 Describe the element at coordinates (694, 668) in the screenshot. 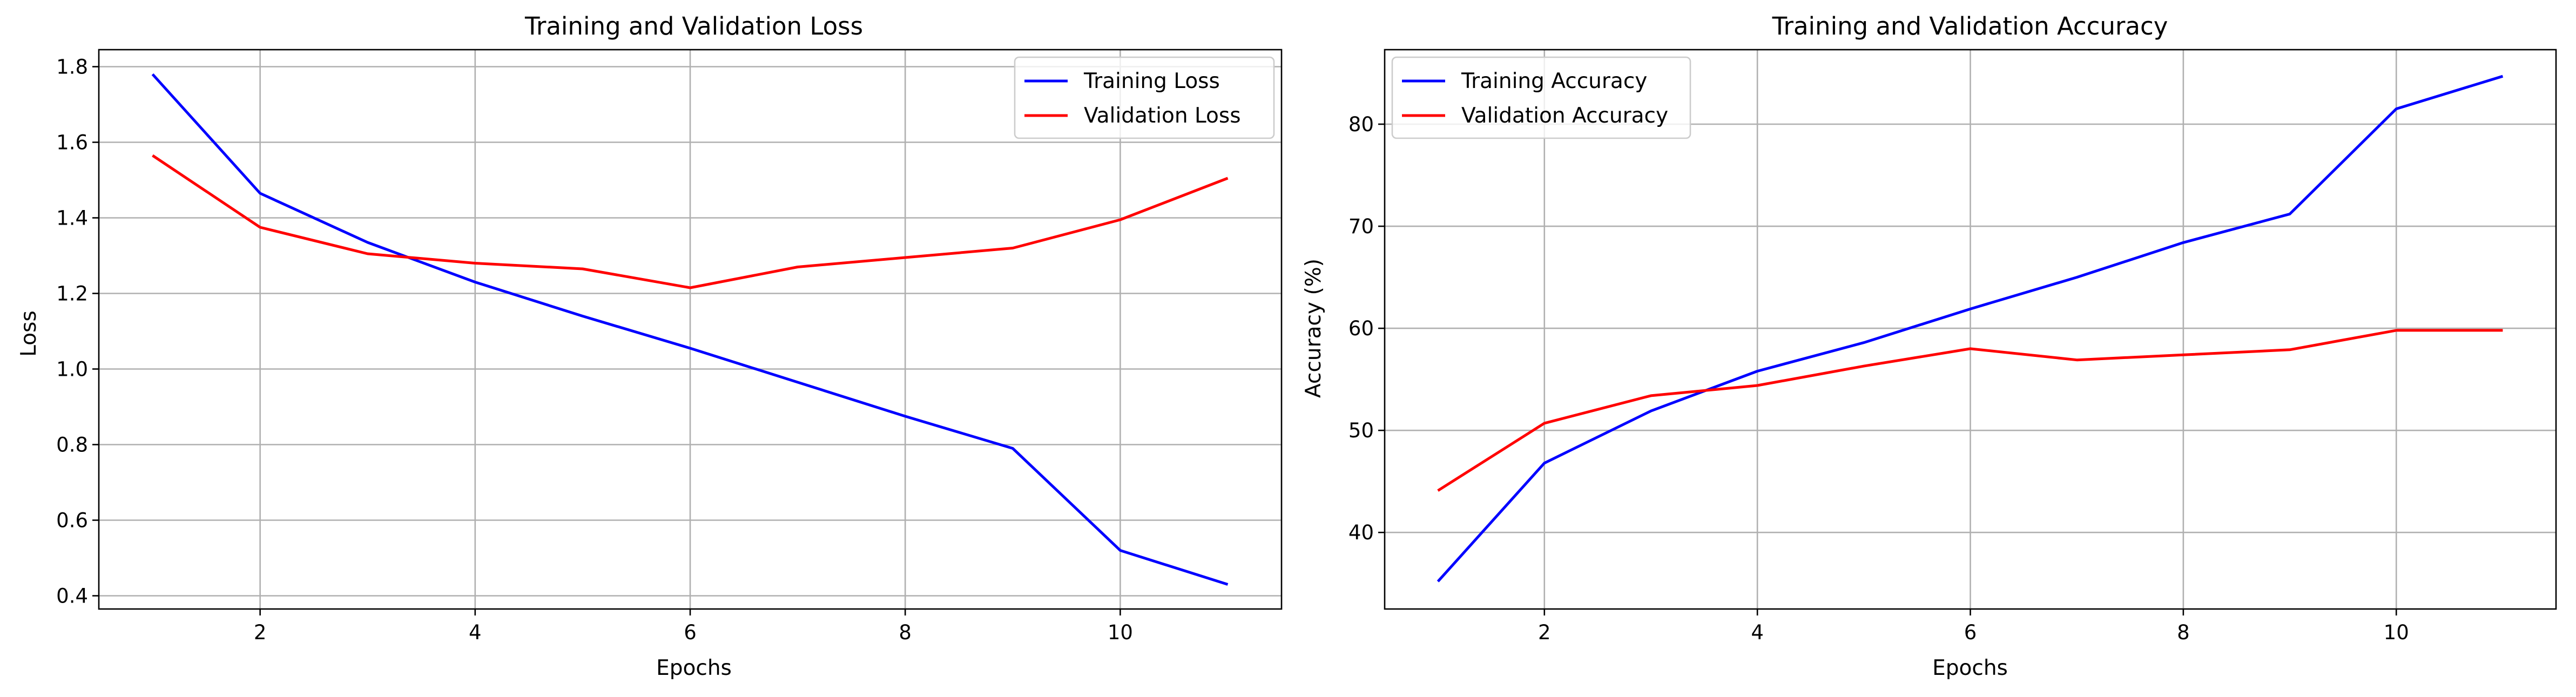

I see `loss-x-axis-label: Epochs` at that location.